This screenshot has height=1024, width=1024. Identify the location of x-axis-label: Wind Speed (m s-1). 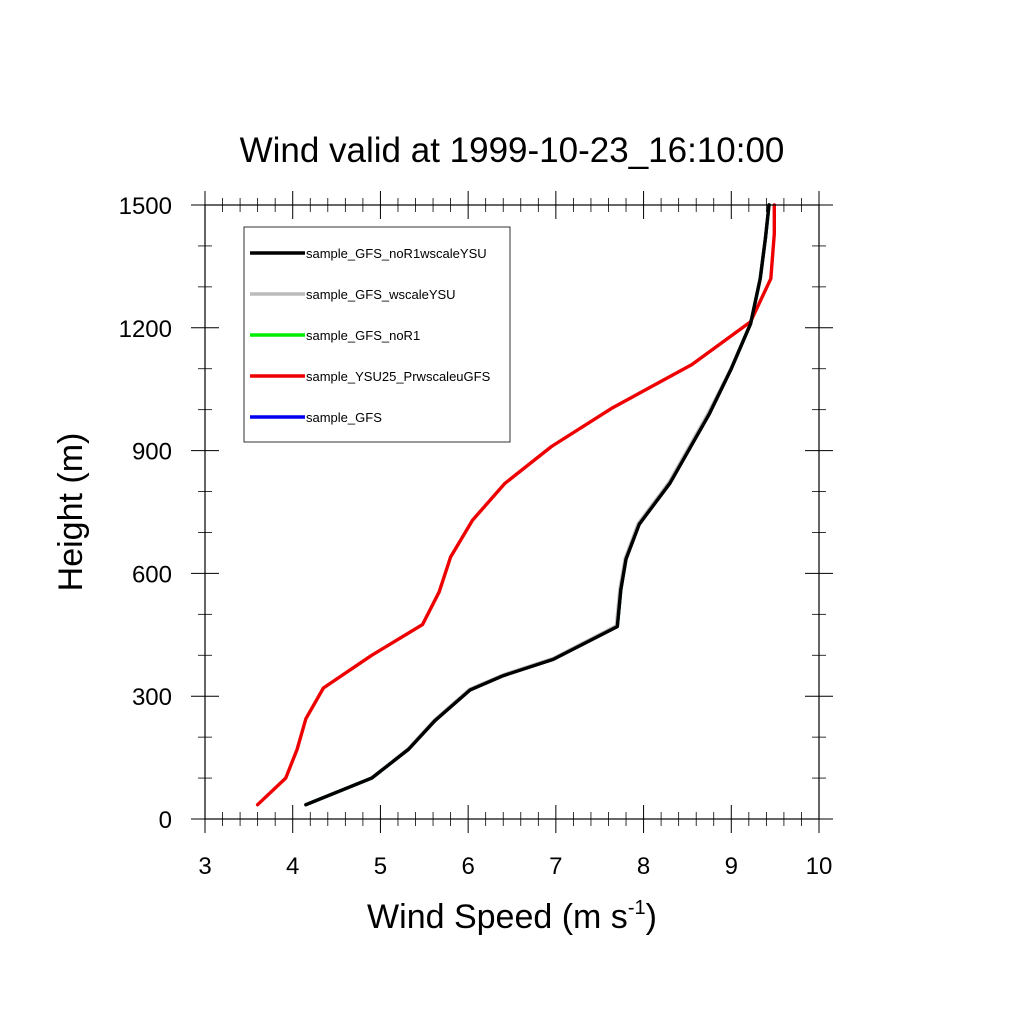
(512, 916).